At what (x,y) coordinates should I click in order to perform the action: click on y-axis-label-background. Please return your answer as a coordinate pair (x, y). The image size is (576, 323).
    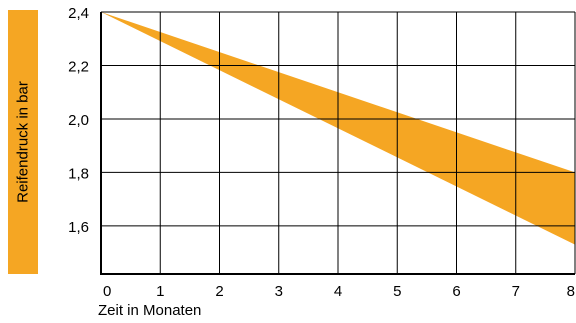
    Looking at the image, I should click on (23, 142).